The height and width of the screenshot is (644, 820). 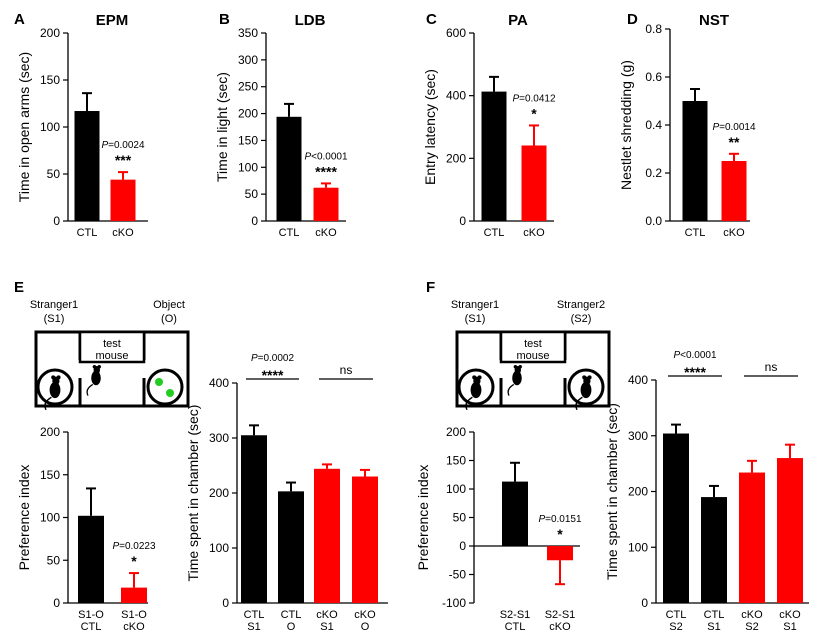 What do you see at coordinates (534, 98) in the screenshot?
I see `p-value-label: P=0.0412` at bounding box center [534, 98].